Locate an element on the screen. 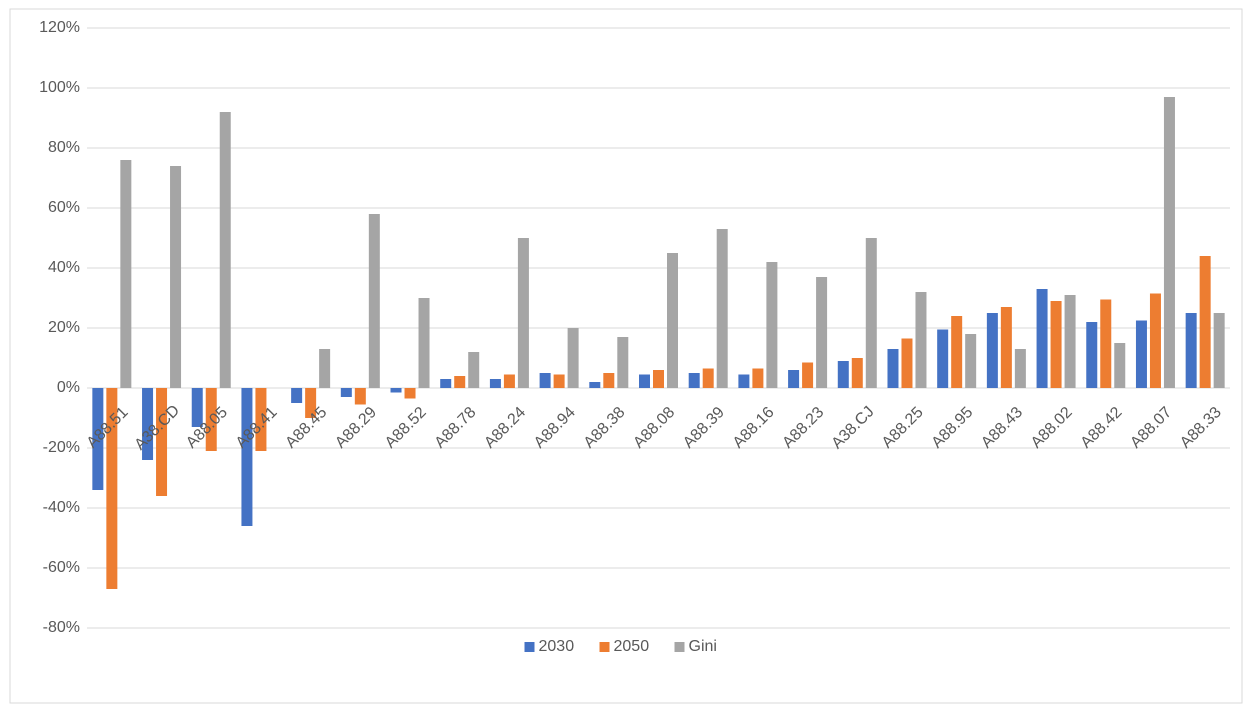 The height and width of the screenshot is (711, 1254). y-tick-label: -60% is located at coordinates (61, 567).